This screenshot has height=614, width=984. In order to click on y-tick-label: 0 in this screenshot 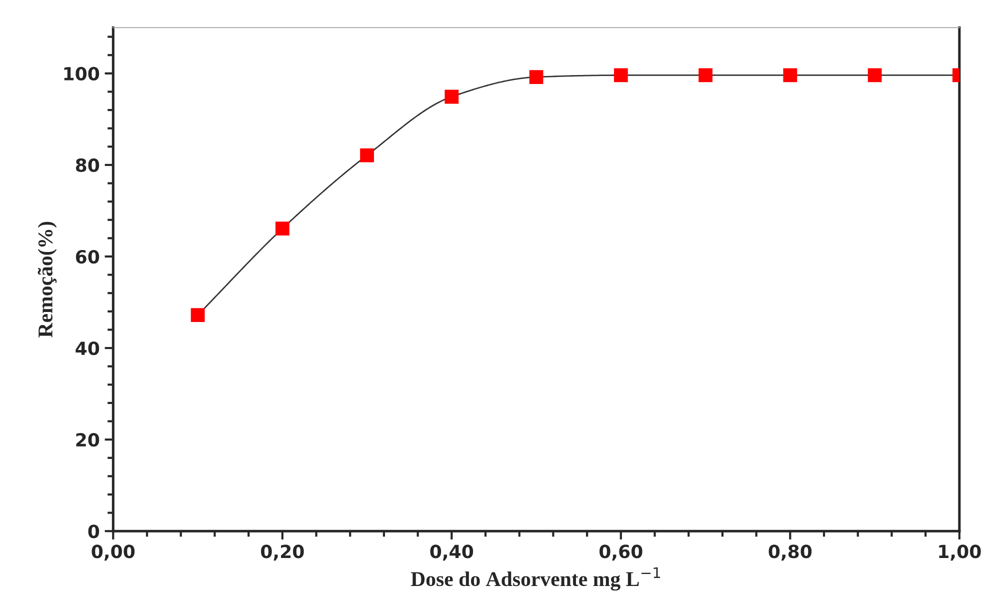, I will do `click(94, 531)`.